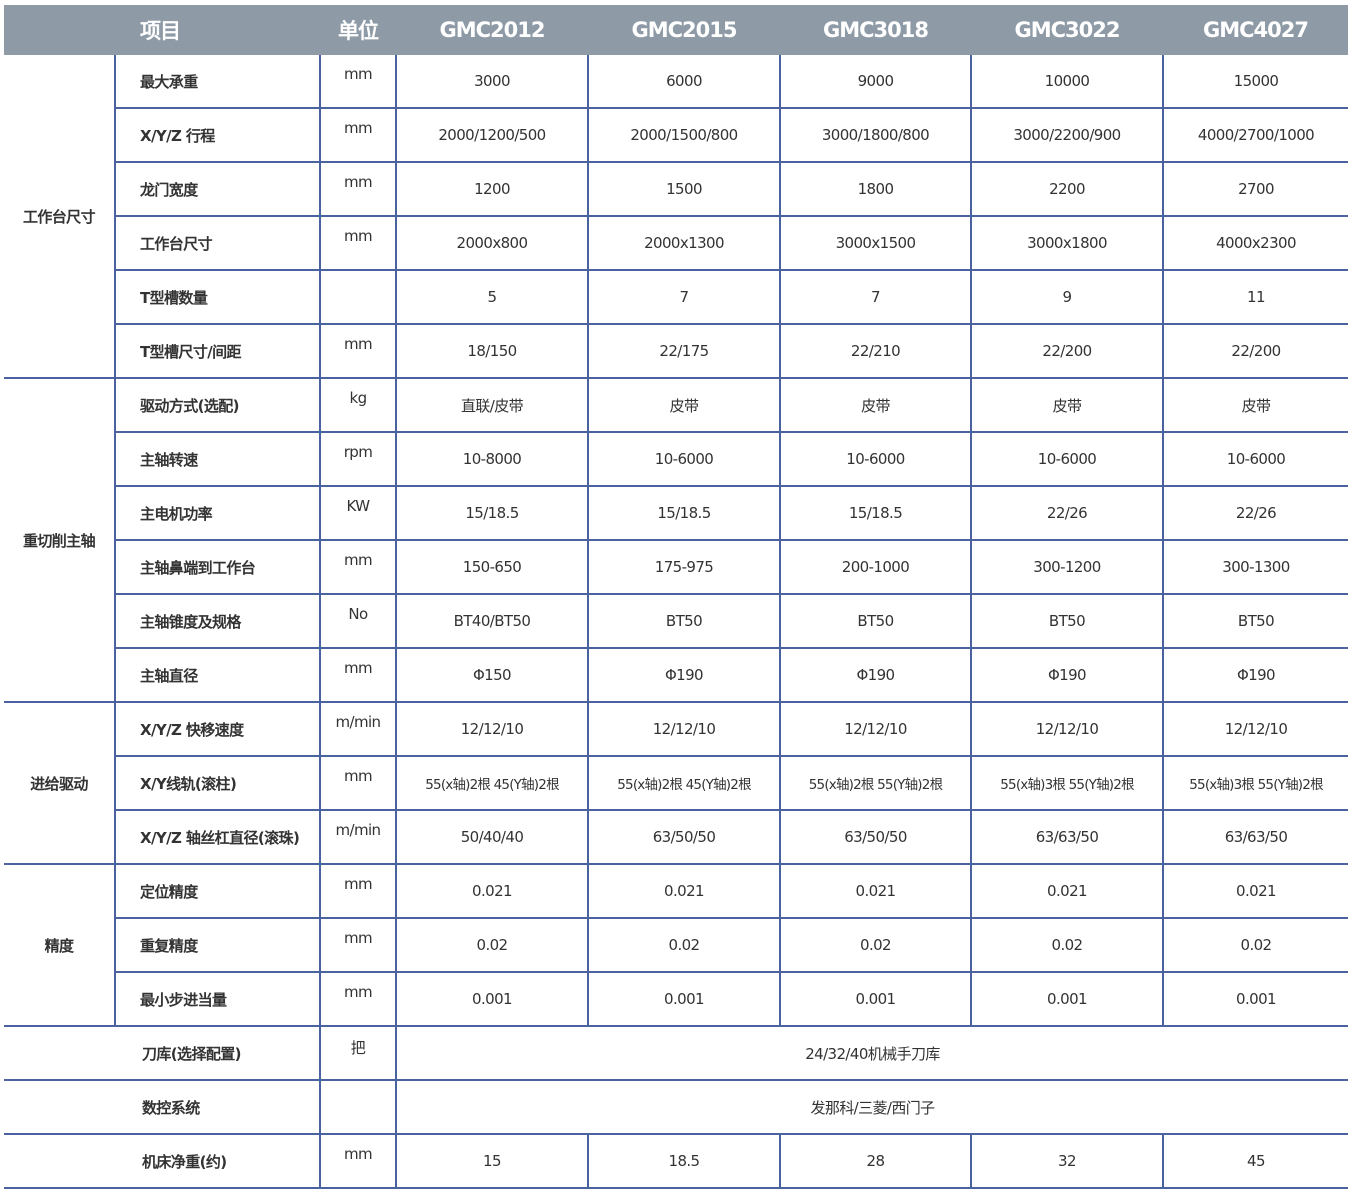 The width and height of the screenshot is (1372, 1189). What do you see at coordinates (217, 891) in the screenshot?
I see `item-label: 定位精度` at bounding box center [217, 891].